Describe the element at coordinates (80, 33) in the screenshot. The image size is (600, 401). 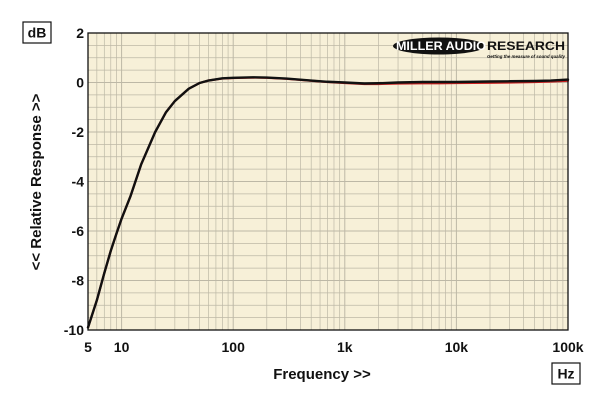
I see `y-tick-label: 2` at that location.